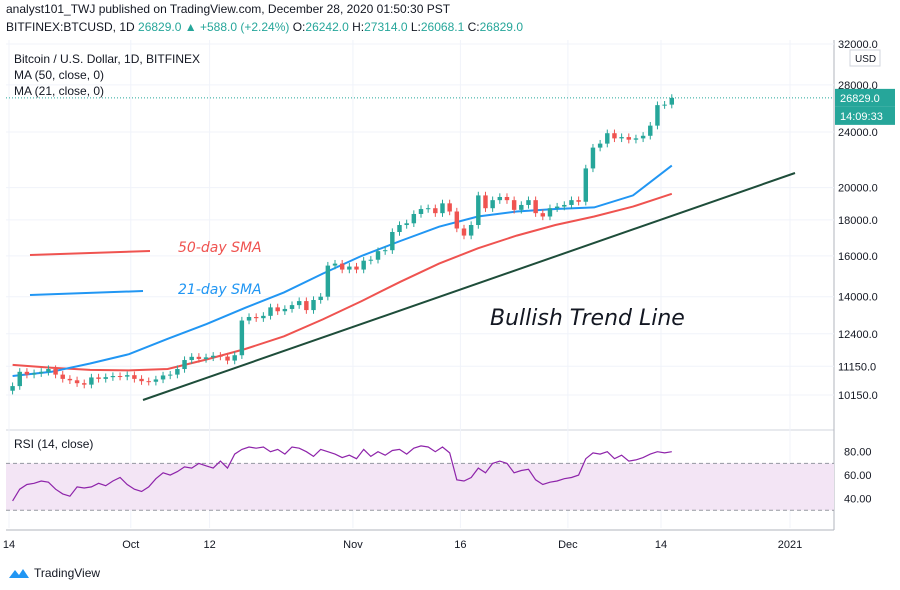 The image size is (900, 590). What do you see at coordinates (220, 290) in the screenshot?
I see `annotation-sma21: 21-day SMA` at bounding box center [220, 290].